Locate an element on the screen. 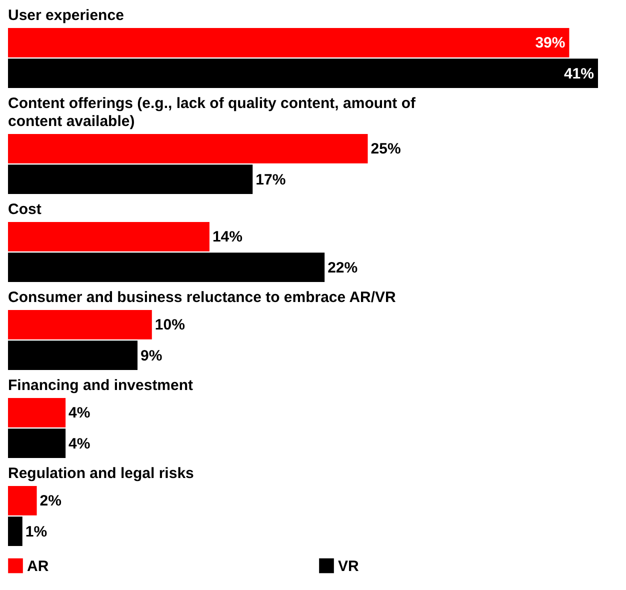 Image resolution: width=626 pixels, height=590 pixels. y-tick-label: Regulation and legal risks is located at coordinates (101, 473).